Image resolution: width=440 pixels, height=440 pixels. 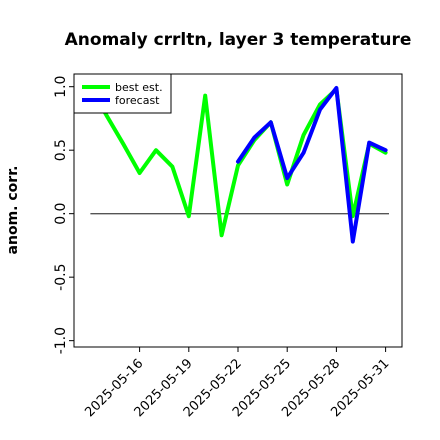 I want to click on y-tick-label: 0.5, so click(x=61, y=150).